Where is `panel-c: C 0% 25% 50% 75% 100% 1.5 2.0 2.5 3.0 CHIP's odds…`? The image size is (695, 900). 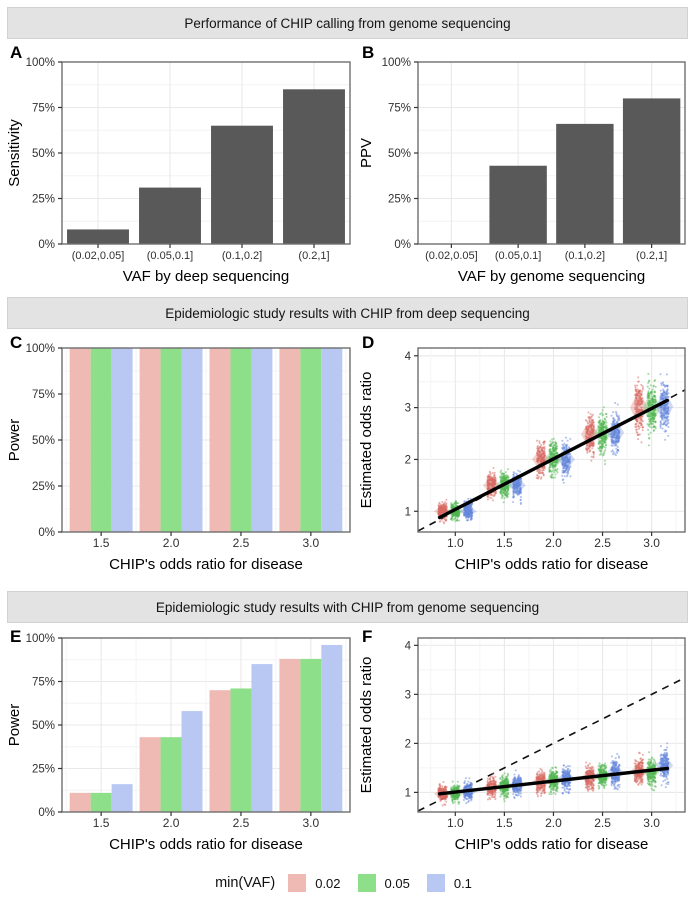 panel-c: C 0% 25% 50% 75% 100% 1.5 2.0 2.5 3.0 CHIP's odds… is located at coordinates (180, 459).